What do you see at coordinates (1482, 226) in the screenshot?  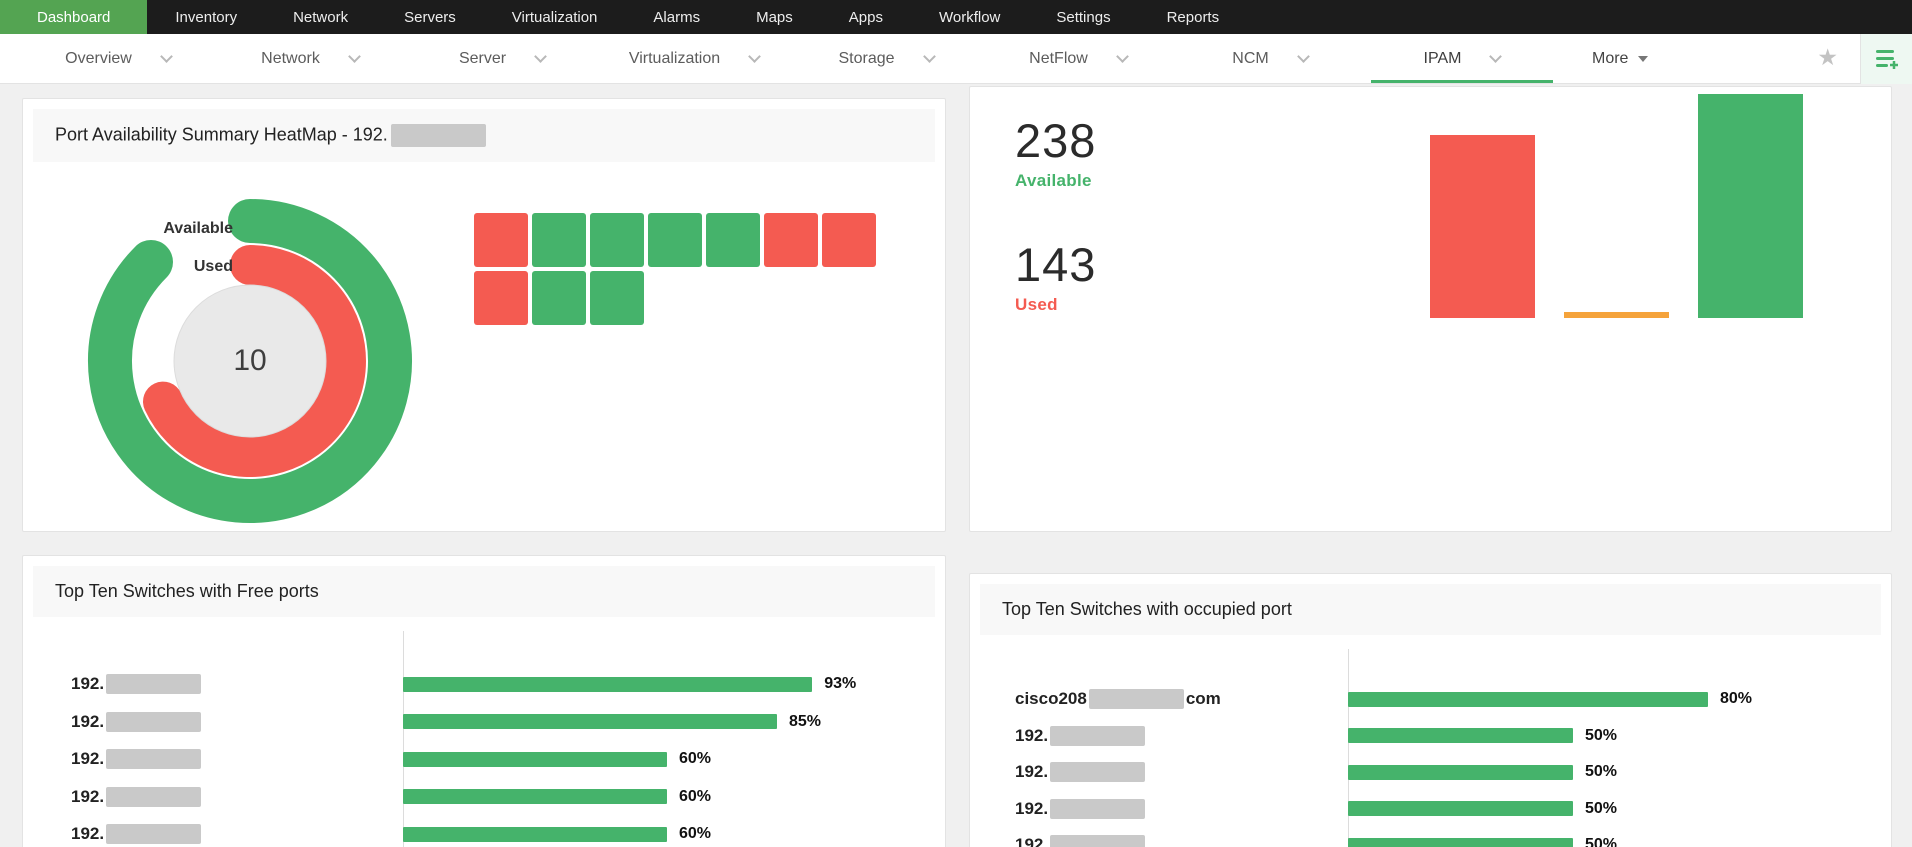 I see `summary-bar-used` at bounding box center [1482, 226].